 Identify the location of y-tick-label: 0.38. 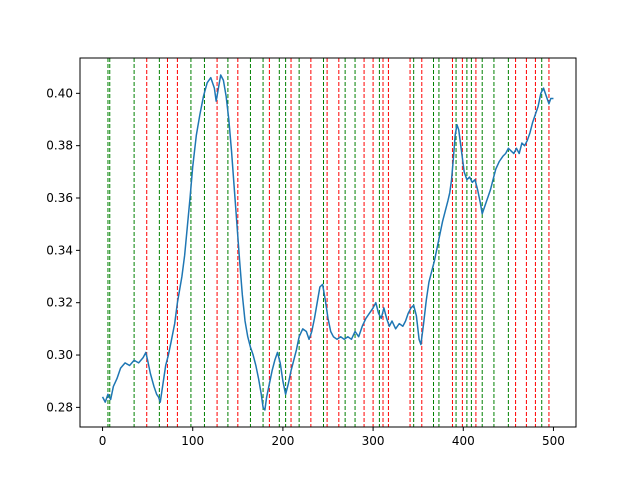
(59, 146).